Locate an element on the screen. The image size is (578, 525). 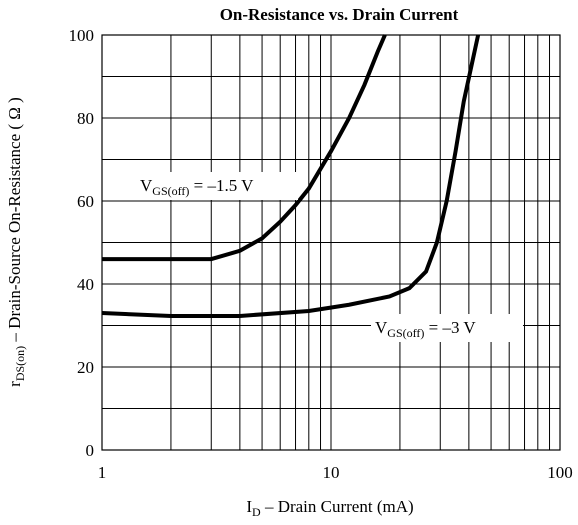
y-tick-label: 20 is located at coordinates (85, 367).